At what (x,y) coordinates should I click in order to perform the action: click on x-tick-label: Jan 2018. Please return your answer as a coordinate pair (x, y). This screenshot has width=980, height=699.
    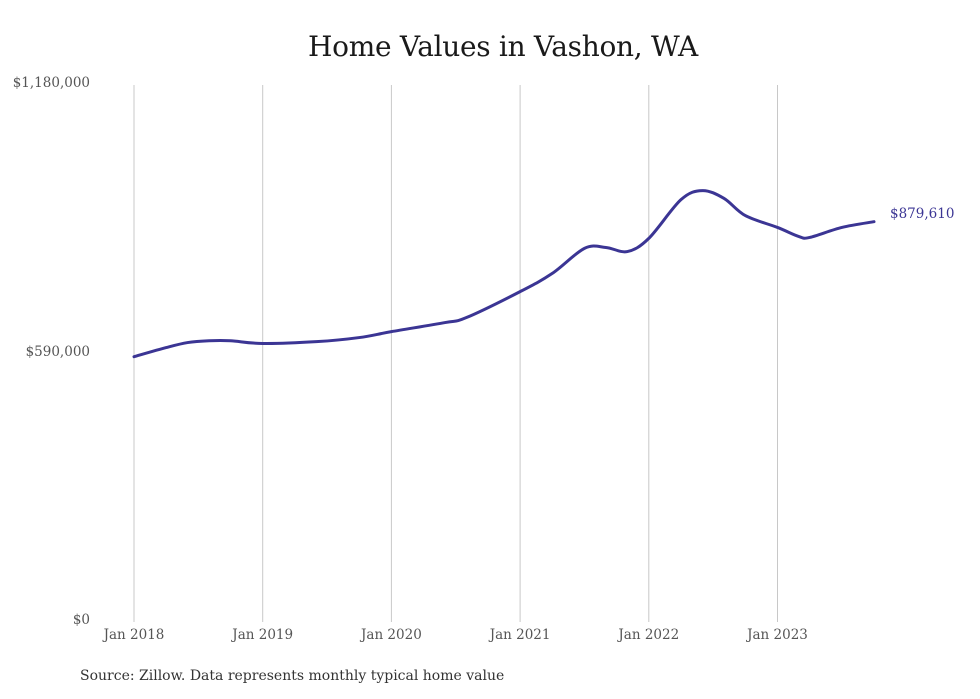
    Looking at the image, I should click on (134, 635).